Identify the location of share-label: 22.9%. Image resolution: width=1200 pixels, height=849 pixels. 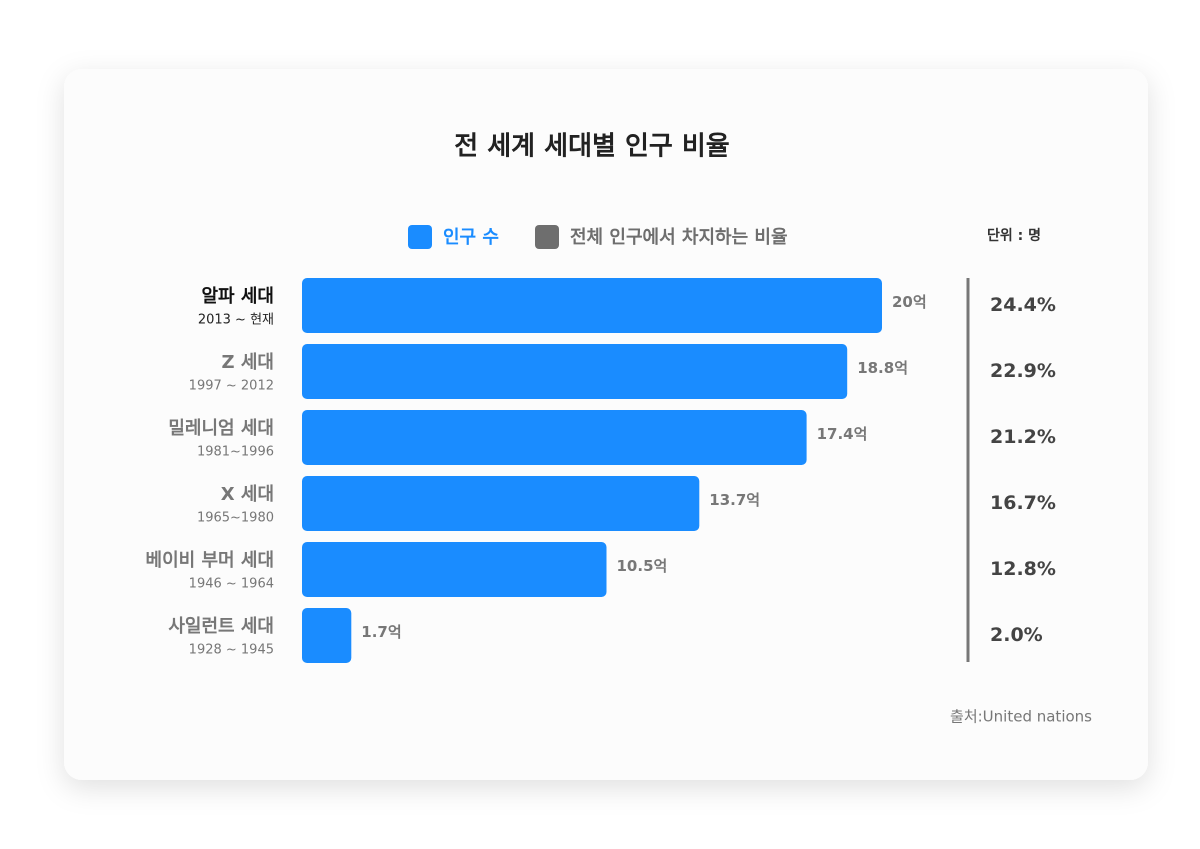
(1023, 371).